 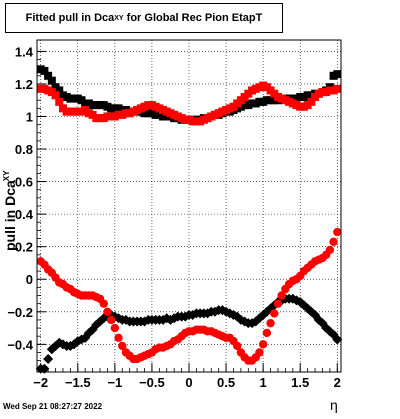 What do you see at coordinates (24, 149) in the screenshot?
I see `y-tick-label: 0.8` at bounding box center [24, 149].